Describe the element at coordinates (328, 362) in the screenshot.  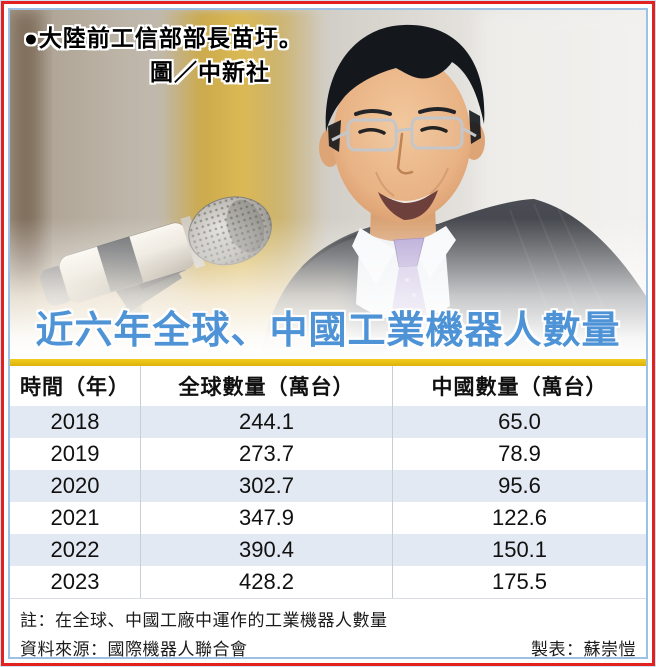
I see `gold-divider-bar` at that location.